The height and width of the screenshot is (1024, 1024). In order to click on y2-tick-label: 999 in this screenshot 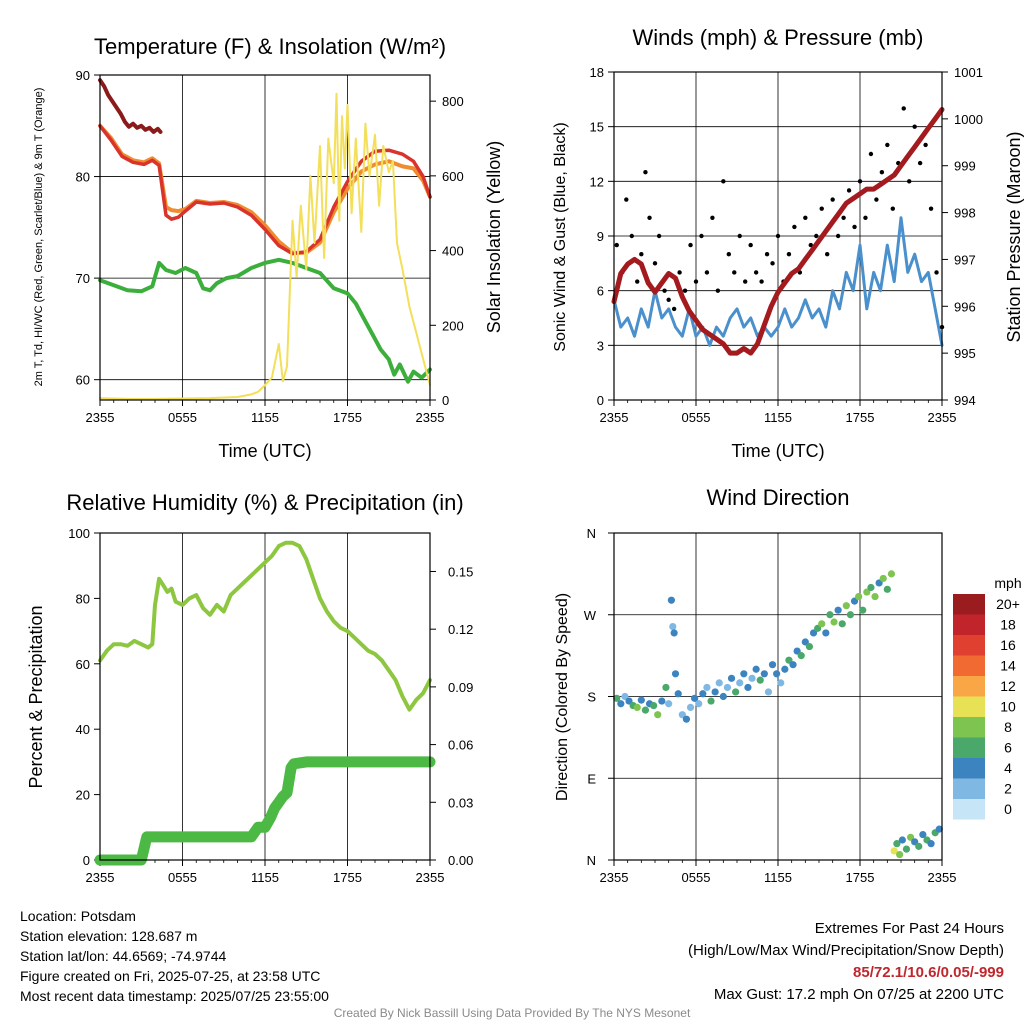, I will do `click(965, 166)`.